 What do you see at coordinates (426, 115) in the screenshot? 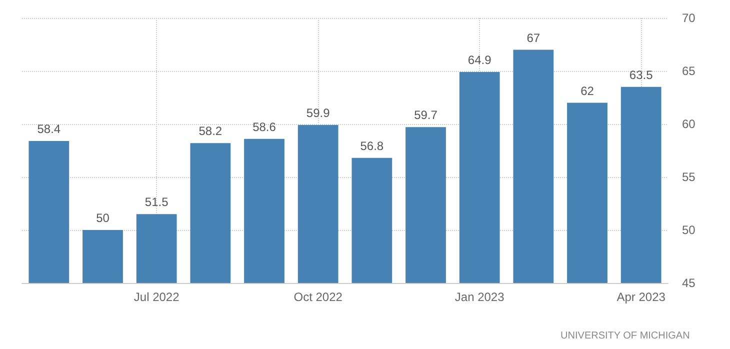
I see `data-label: 59.7` at bounding box center [426, 115].